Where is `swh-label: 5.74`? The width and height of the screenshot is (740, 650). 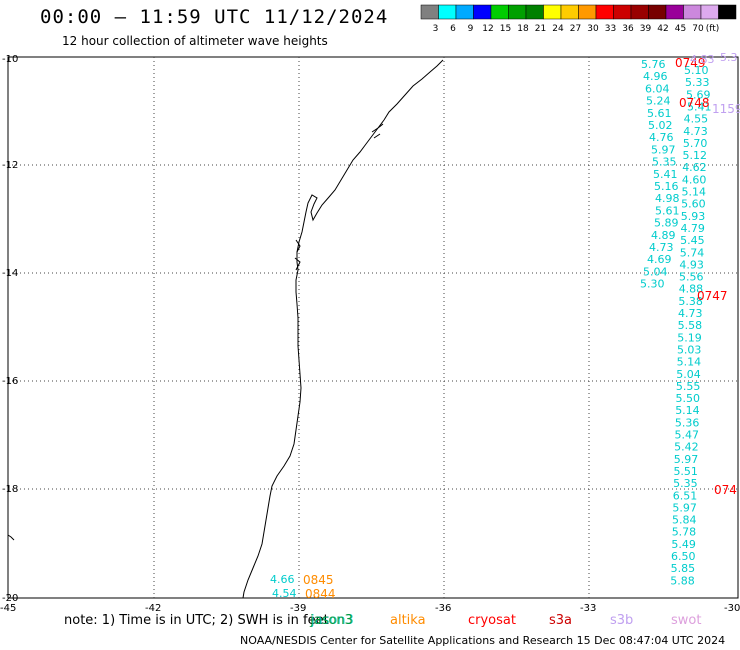 swh-label: 5.74 is located at coordinates (692, 252).